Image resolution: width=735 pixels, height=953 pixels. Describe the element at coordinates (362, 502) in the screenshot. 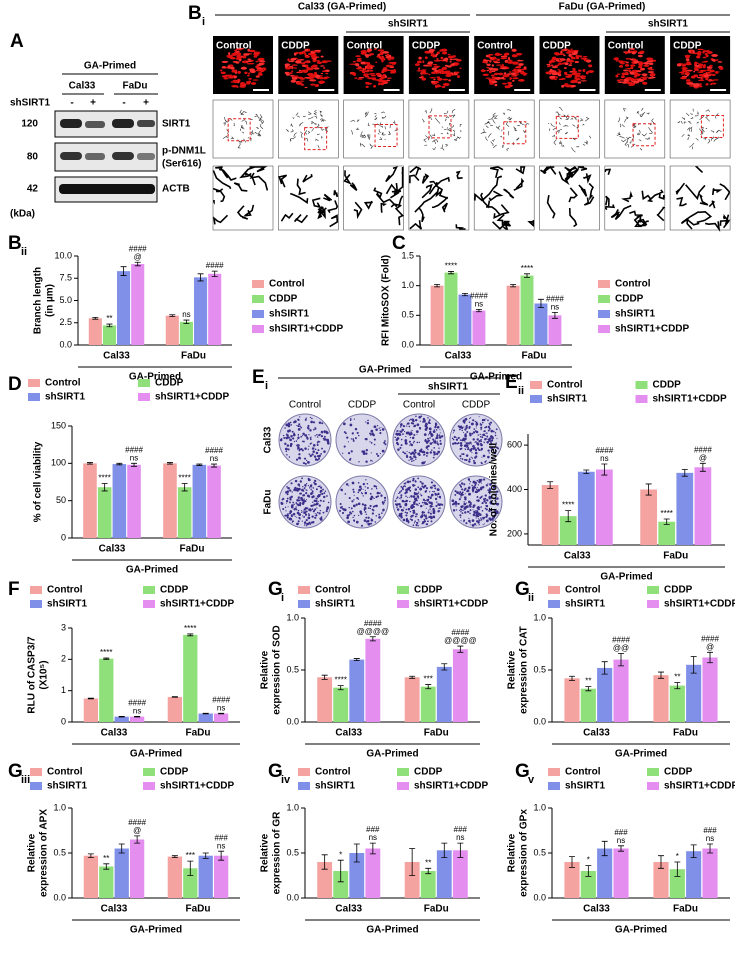

I see `dish` at that location.